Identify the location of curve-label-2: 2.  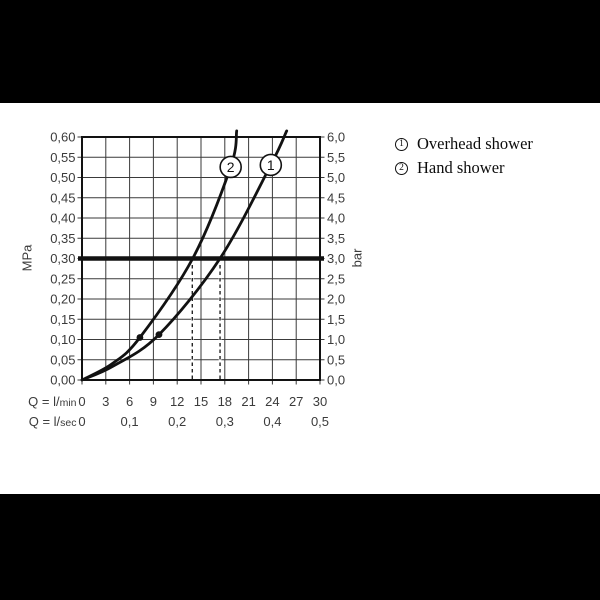
(230, 167).